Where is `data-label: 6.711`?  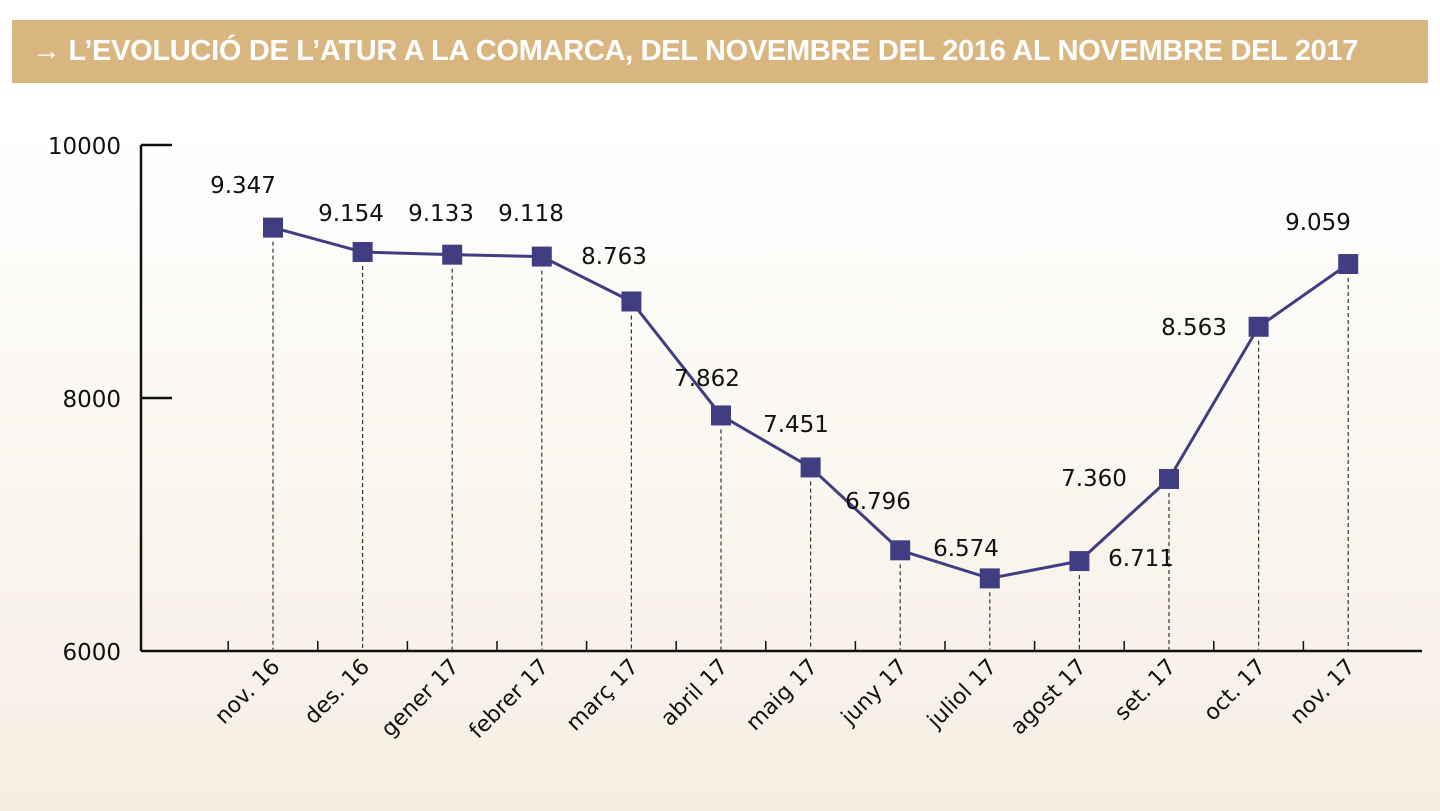
data-label: 6.711 is located at coordinates (1141, 559).